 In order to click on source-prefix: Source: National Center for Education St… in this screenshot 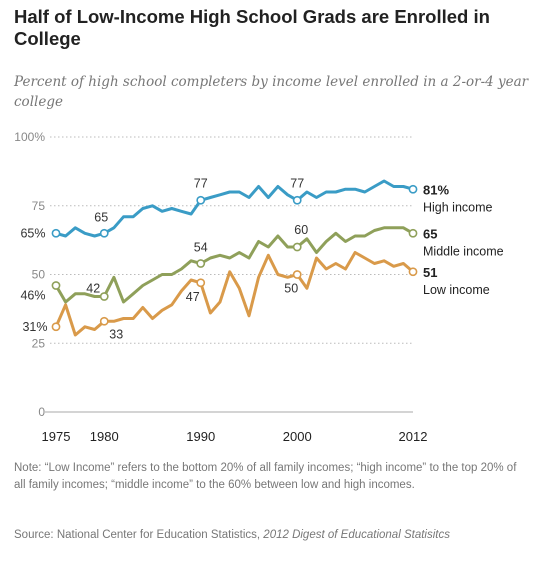, I will do `click(139, 535)`.